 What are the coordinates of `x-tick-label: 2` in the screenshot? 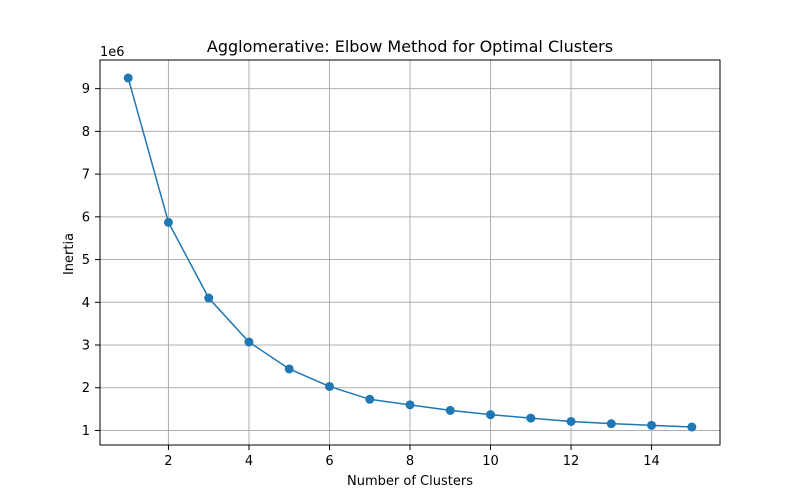 It's located at (168, 461).